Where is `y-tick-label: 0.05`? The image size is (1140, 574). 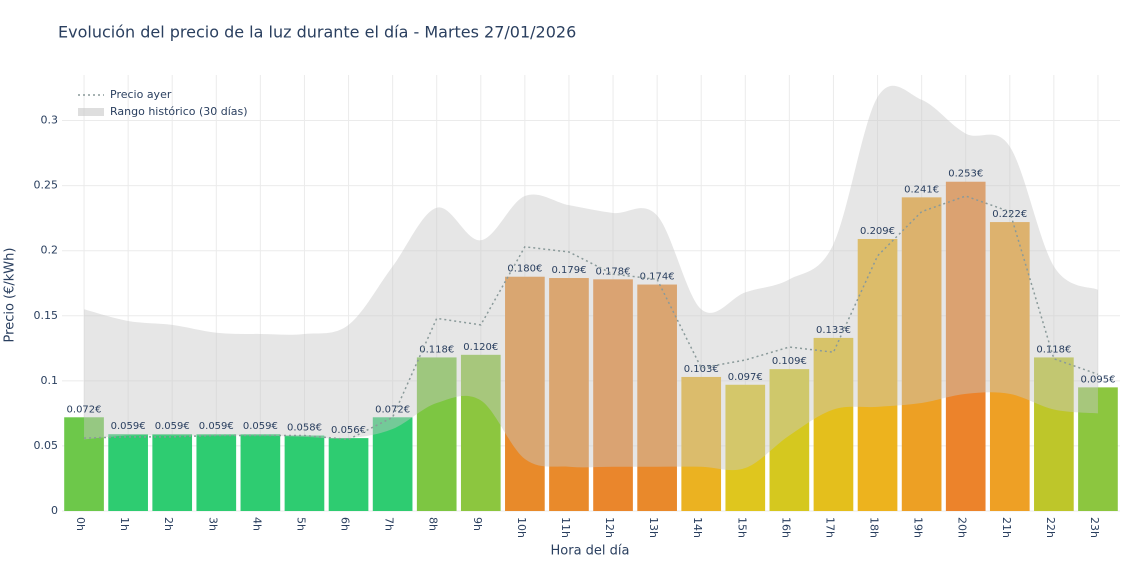 y-tick-label: 0.05 is located at coordinates (46, 445).